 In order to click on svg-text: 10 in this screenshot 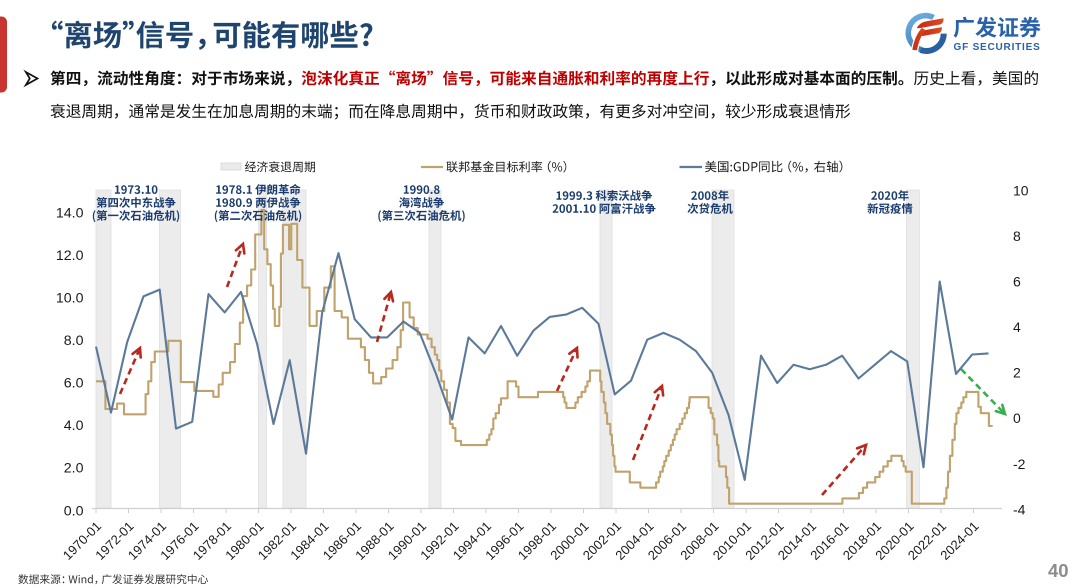, I will do `click(1021, 190)`.